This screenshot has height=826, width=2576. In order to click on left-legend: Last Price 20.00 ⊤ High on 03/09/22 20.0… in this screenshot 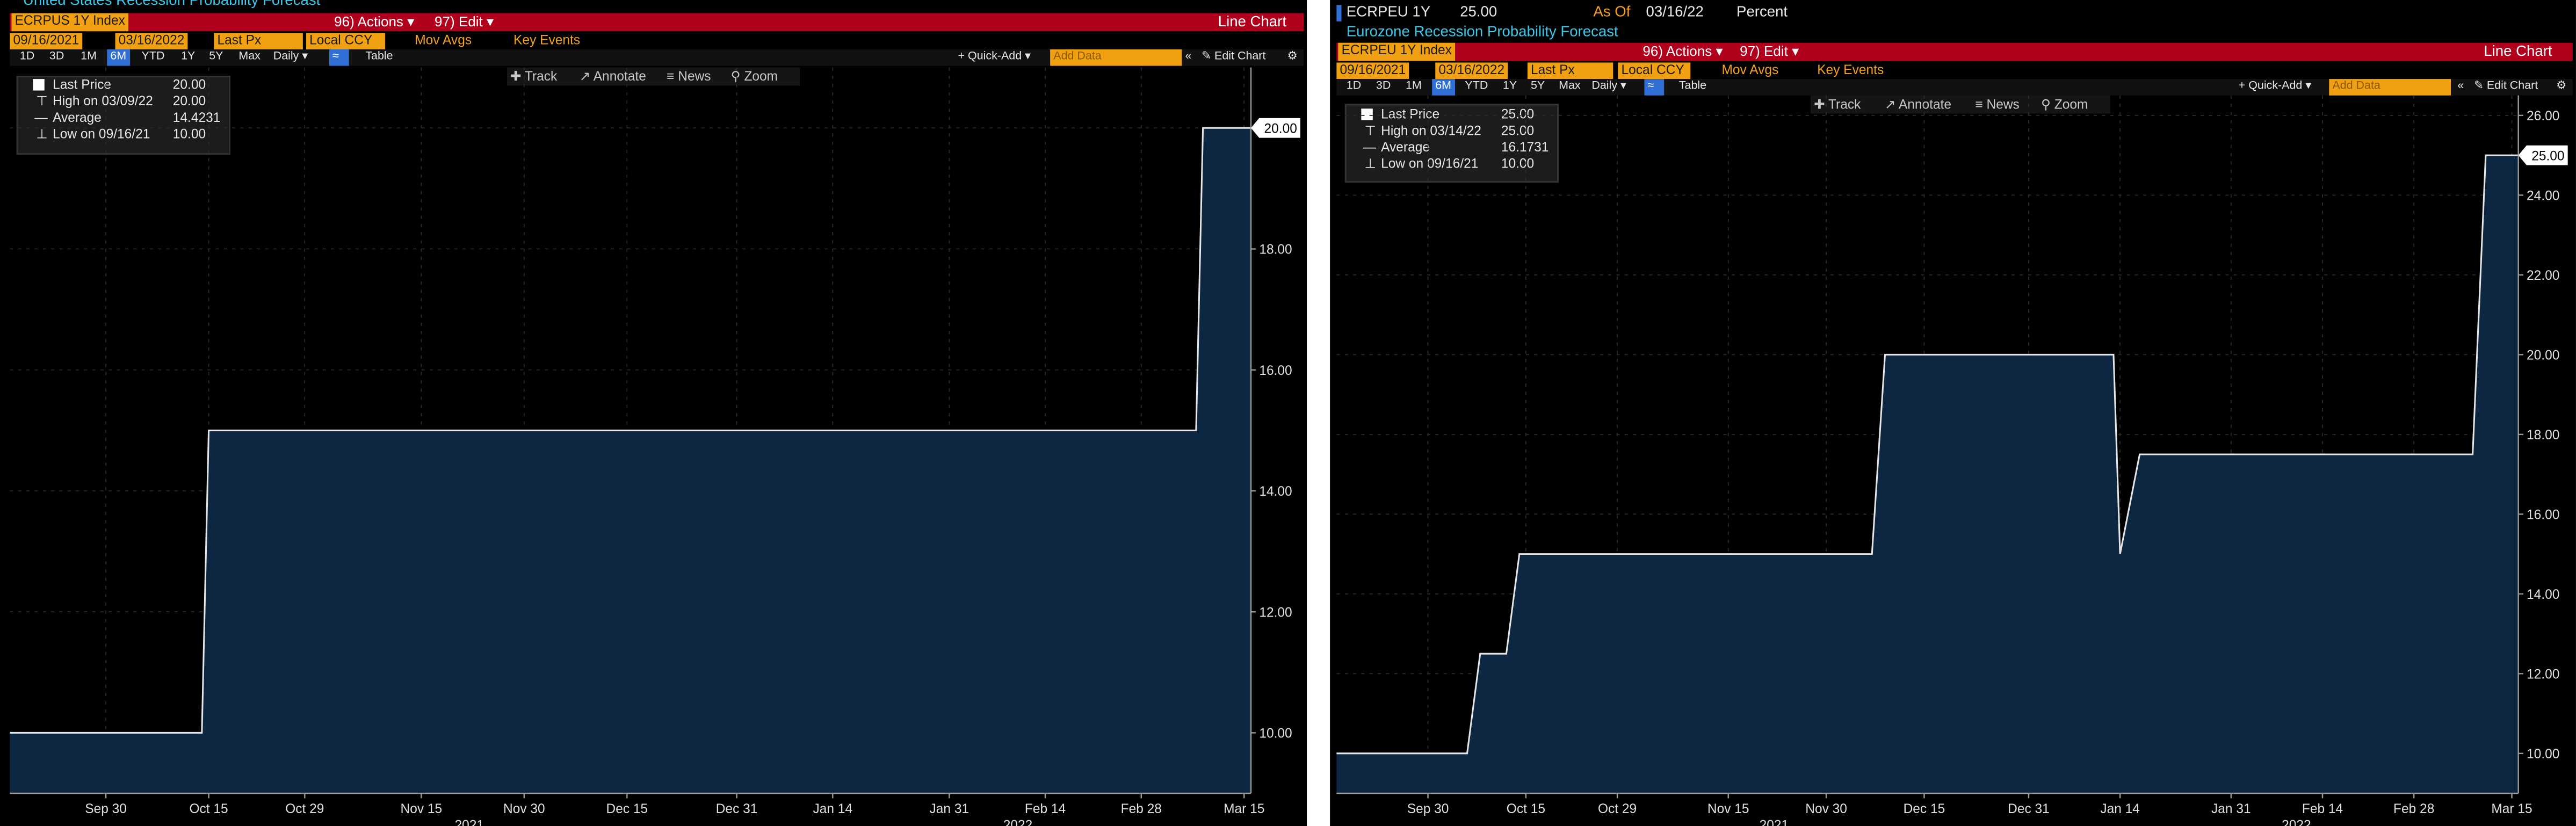, I will do `click(123, 115)`.